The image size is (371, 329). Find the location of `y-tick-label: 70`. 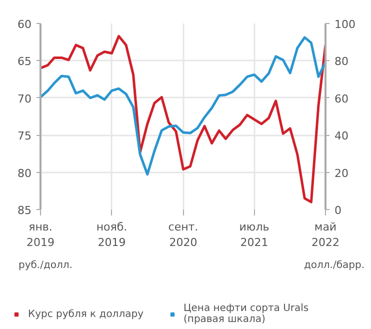

y-tick-label: 70 is located at coordinates (25, 99).